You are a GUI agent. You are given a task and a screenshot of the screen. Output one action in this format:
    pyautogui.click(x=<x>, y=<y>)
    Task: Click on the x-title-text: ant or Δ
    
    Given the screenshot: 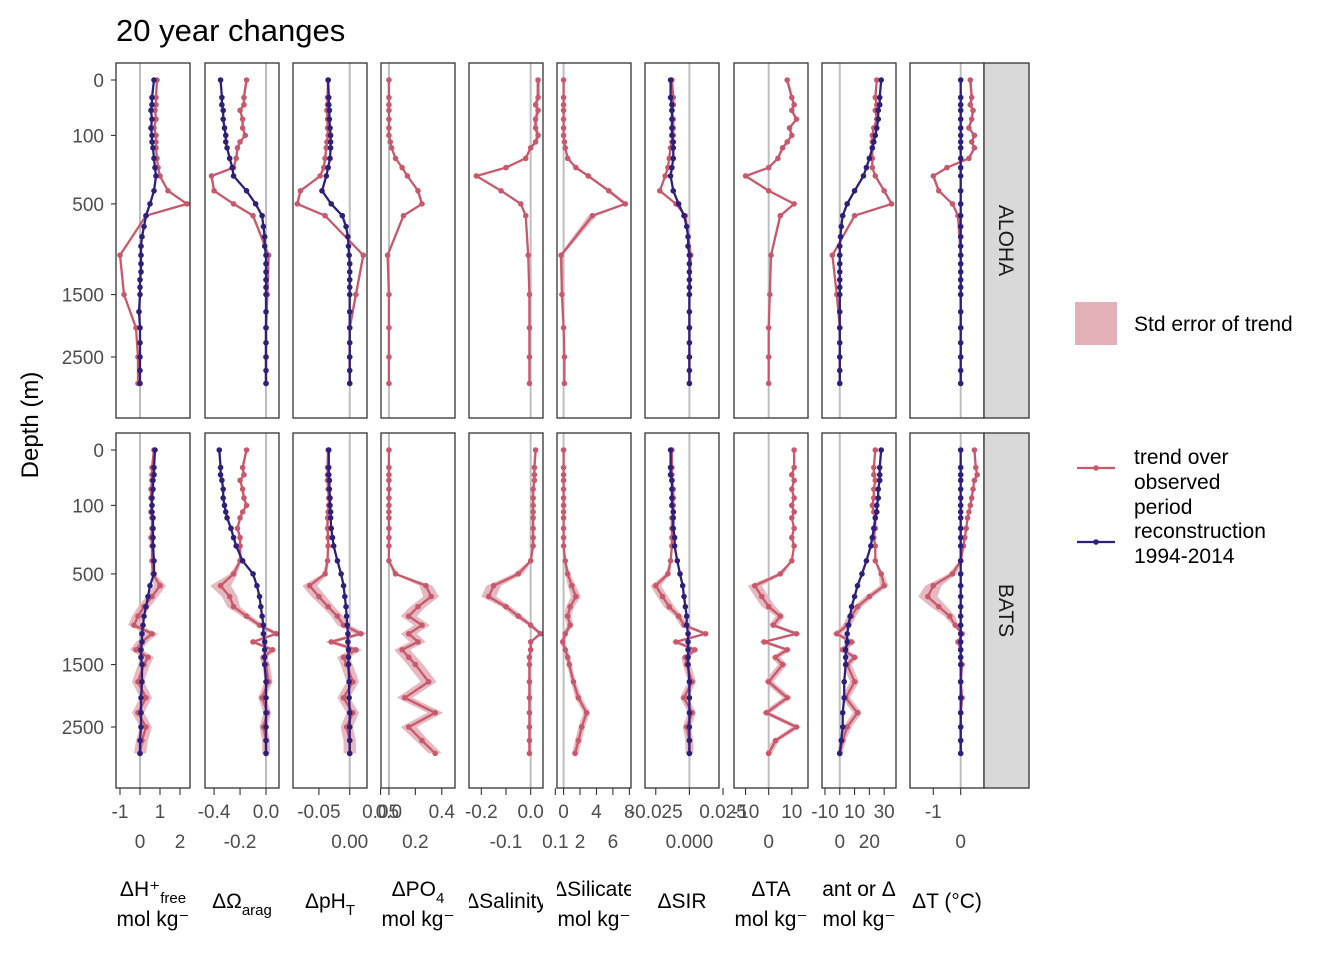 What is the action you would take?
    pyautogui.click(x=859, y=889)
    